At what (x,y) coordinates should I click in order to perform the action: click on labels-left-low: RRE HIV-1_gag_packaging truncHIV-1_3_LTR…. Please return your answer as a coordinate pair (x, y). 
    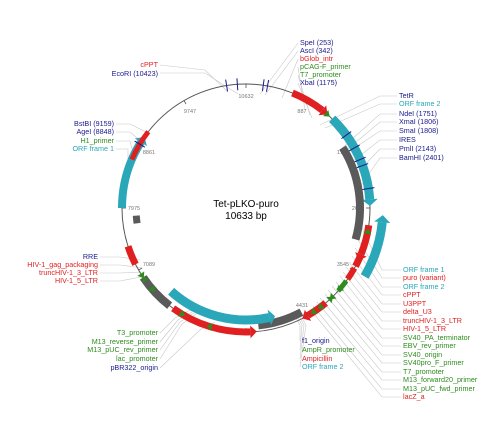
    Looking at the image, I should click on (62, 268).